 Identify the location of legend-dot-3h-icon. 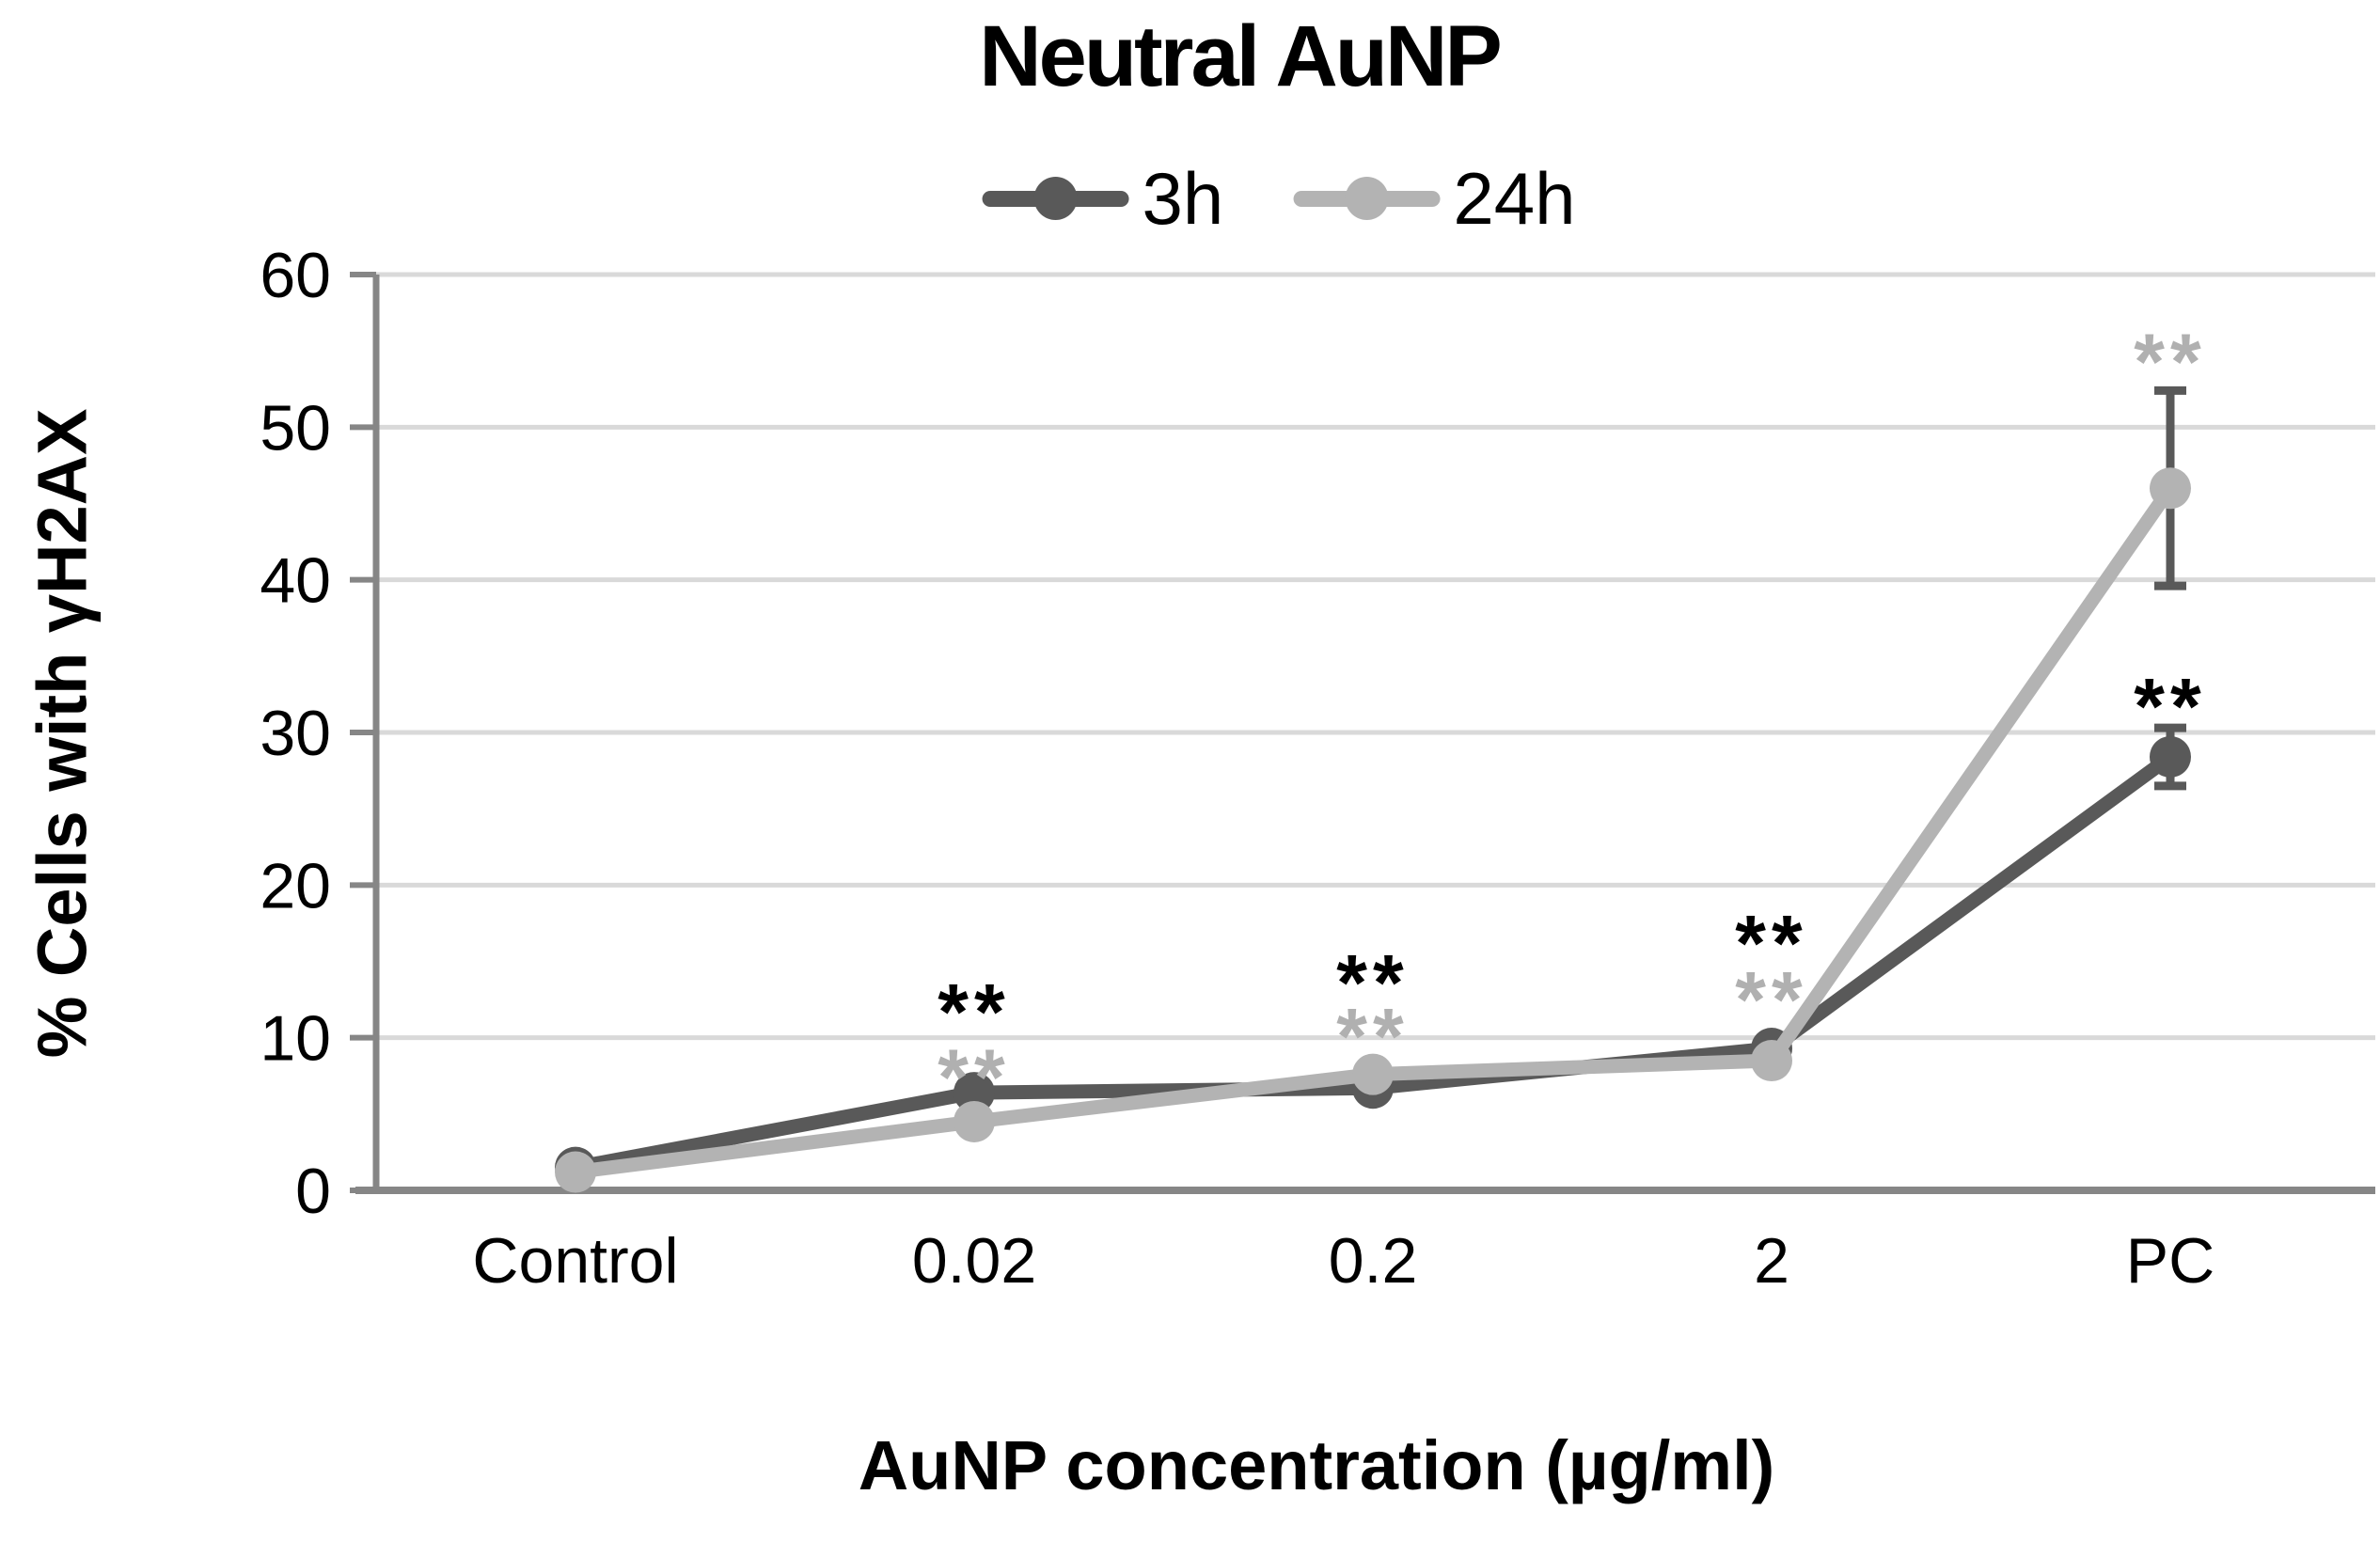
(1055, 198).